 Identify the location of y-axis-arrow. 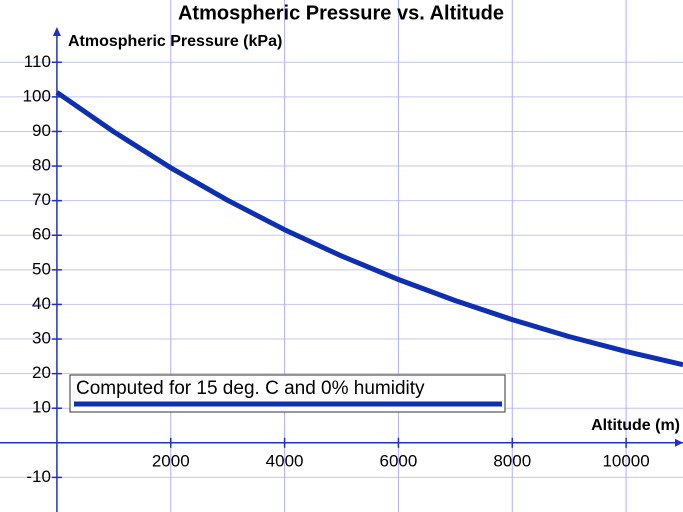
(56, 31).